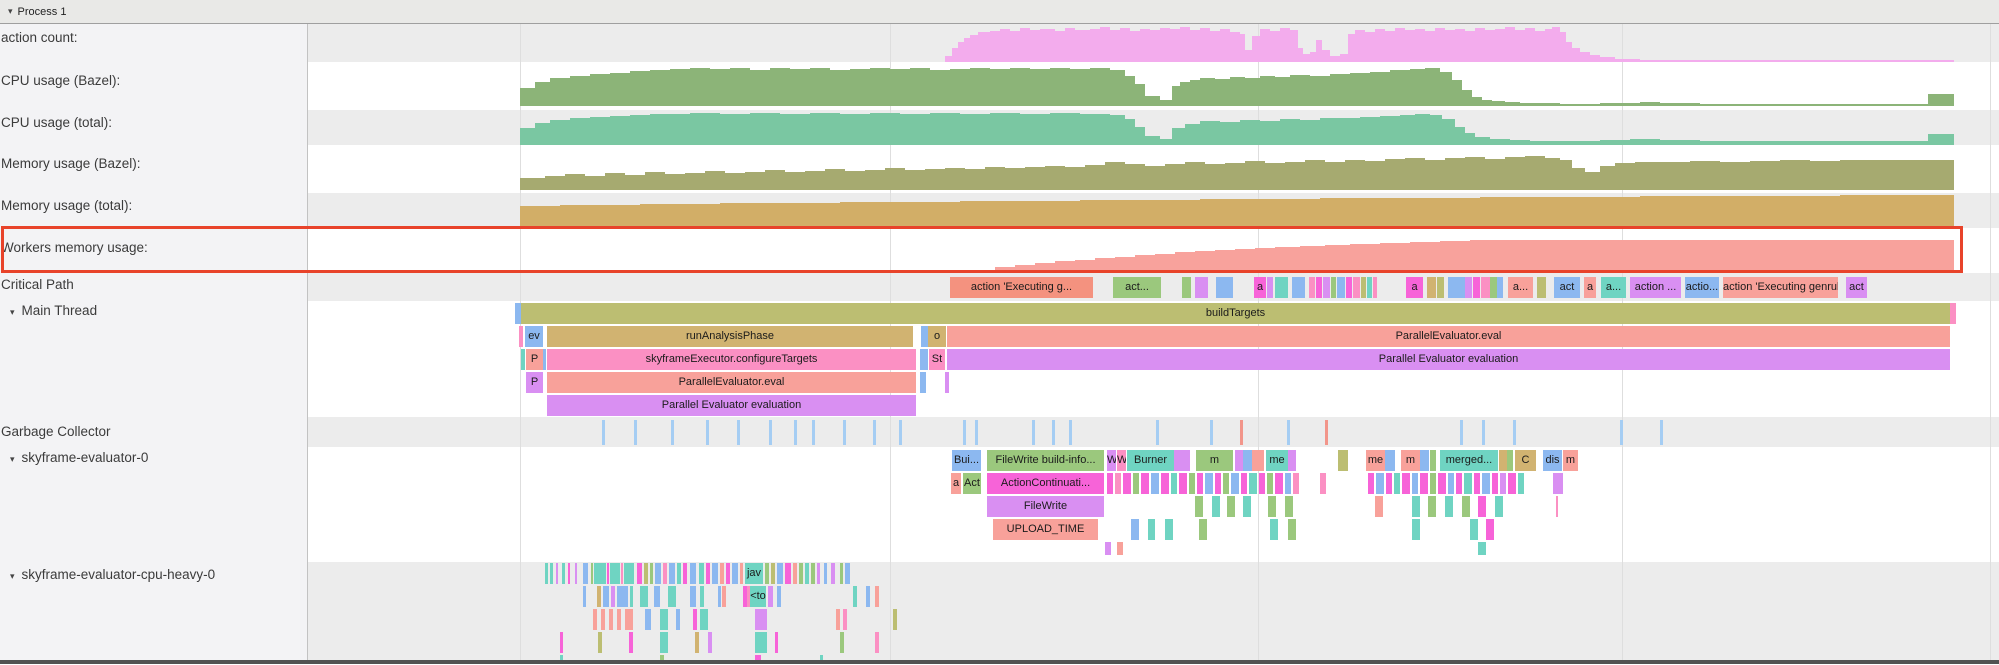  I want to click on trace-slice: ev, so click(534, 336).